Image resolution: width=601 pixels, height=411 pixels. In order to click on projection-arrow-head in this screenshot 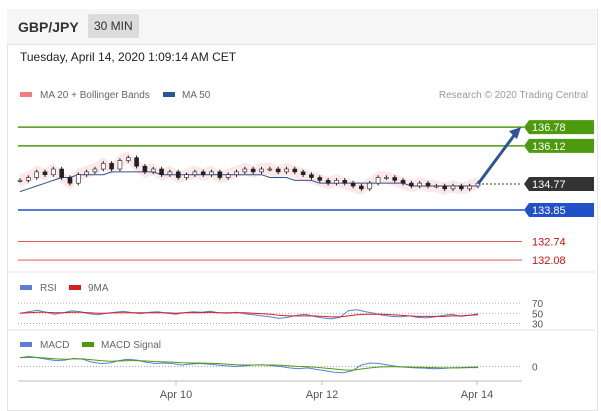, I will do `click(515, 133)`.